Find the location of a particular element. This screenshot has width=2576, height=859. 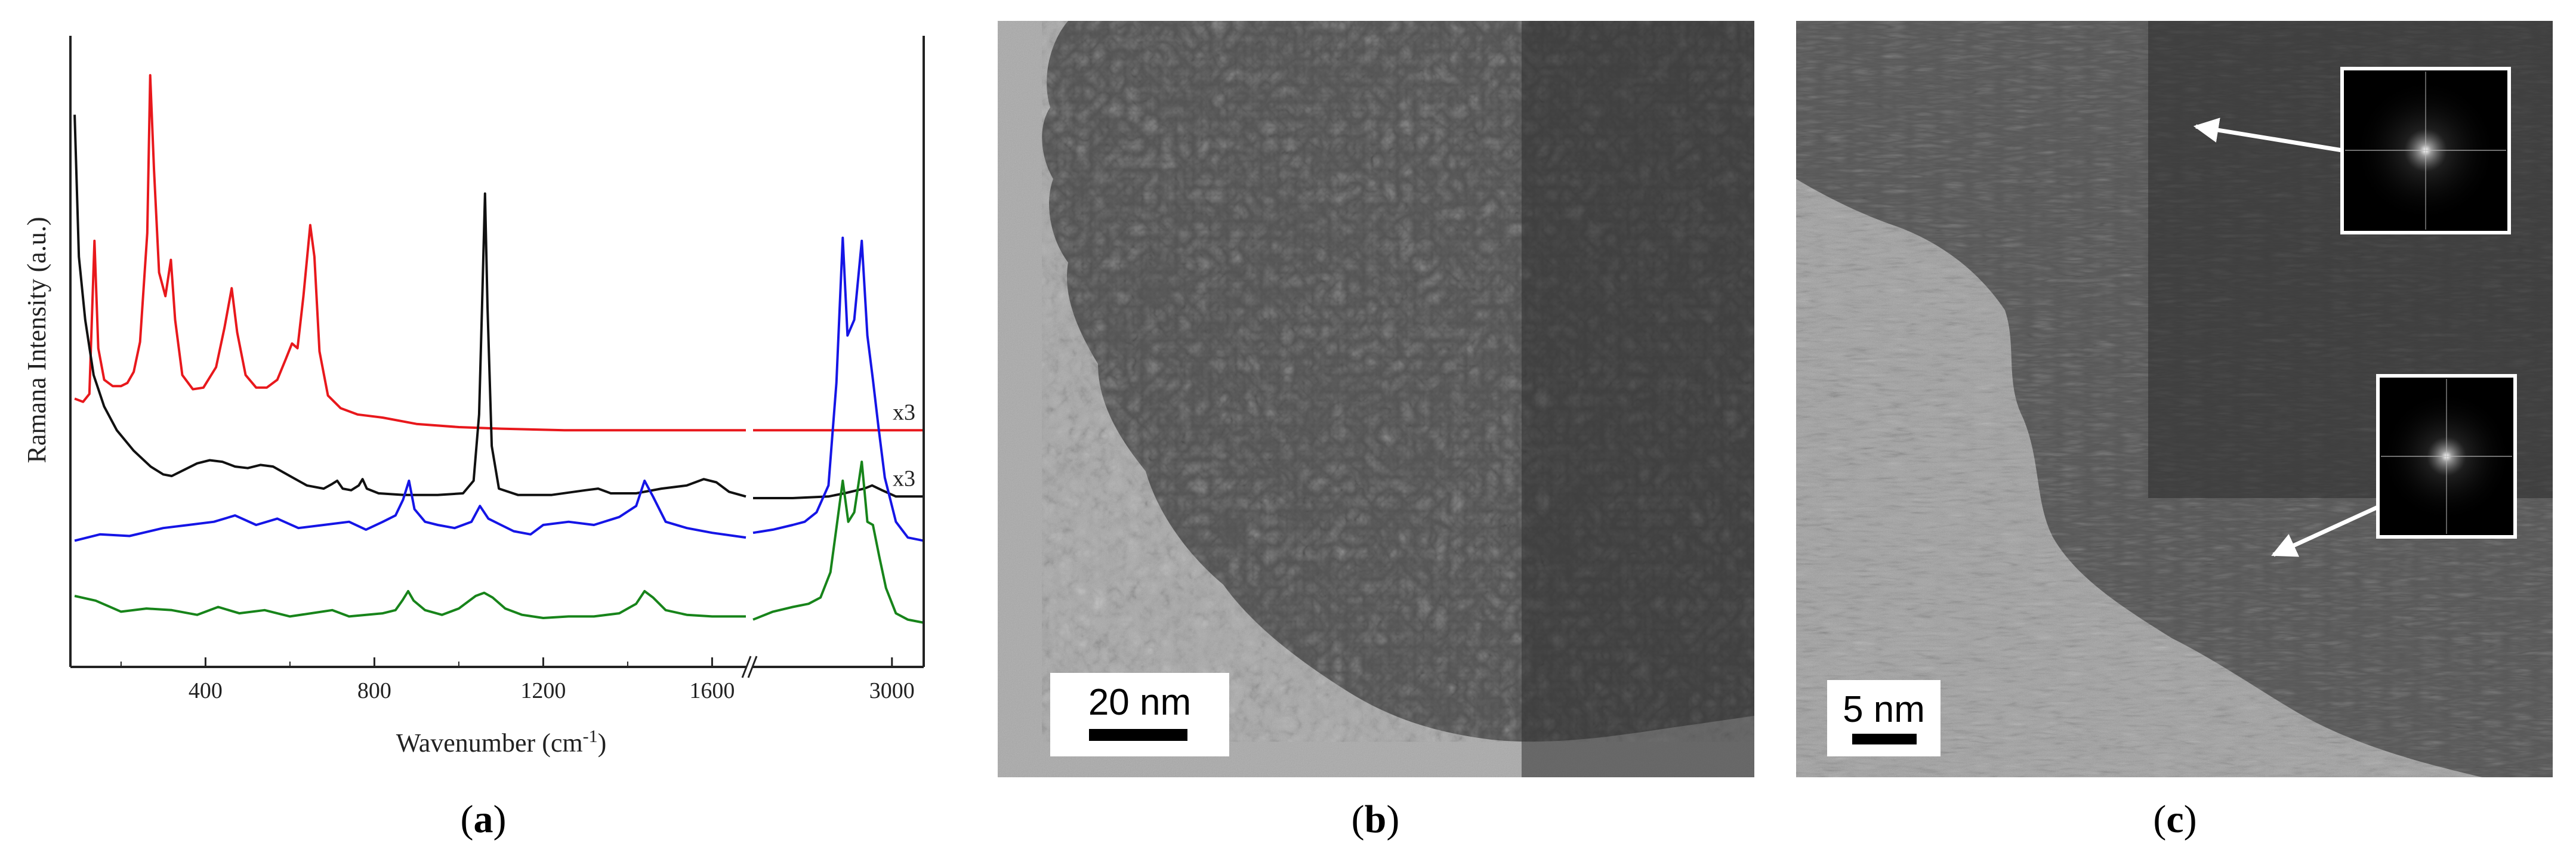

series-0-line-low is located at coordinates (410, 253).